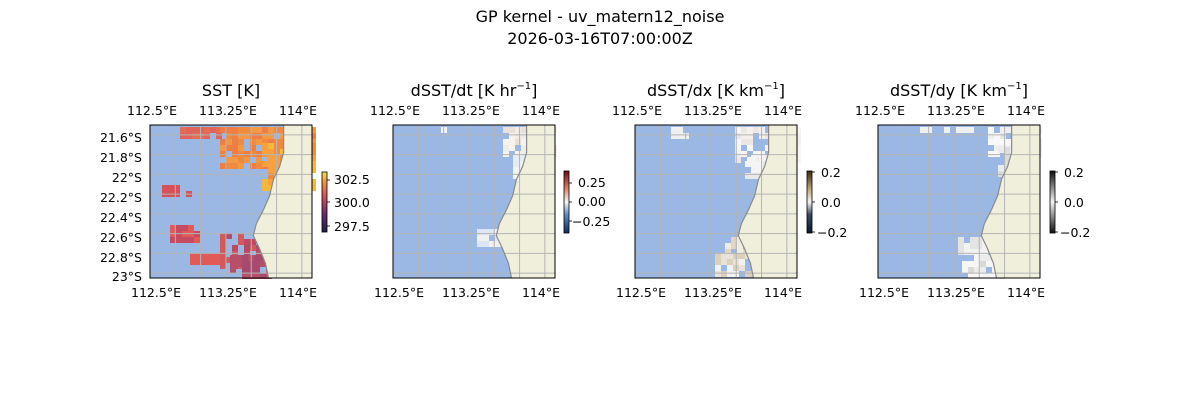  I want to click on colorbar-tick: −0.2, so click(1075, 232).